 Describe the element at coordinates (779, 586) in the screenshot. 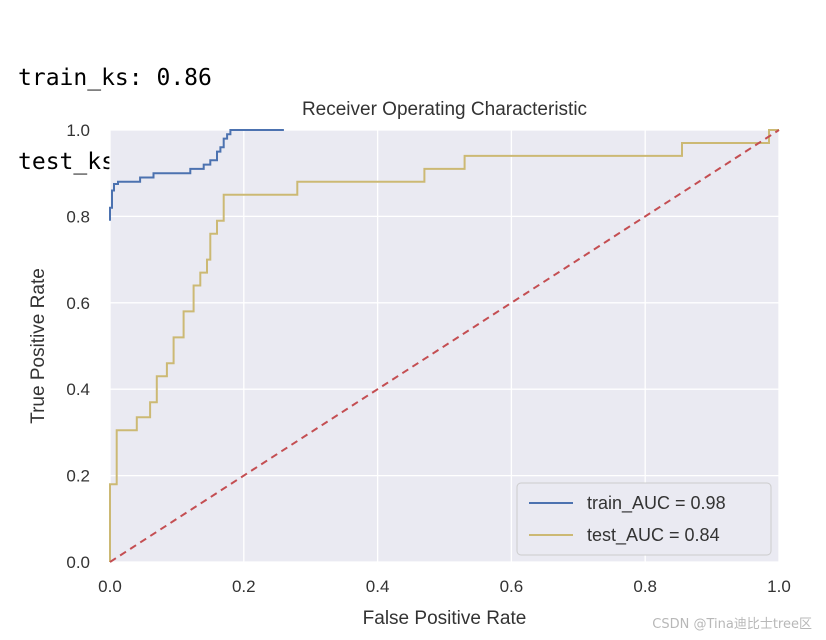

I see `x-tick-label: 1.0` at that location.